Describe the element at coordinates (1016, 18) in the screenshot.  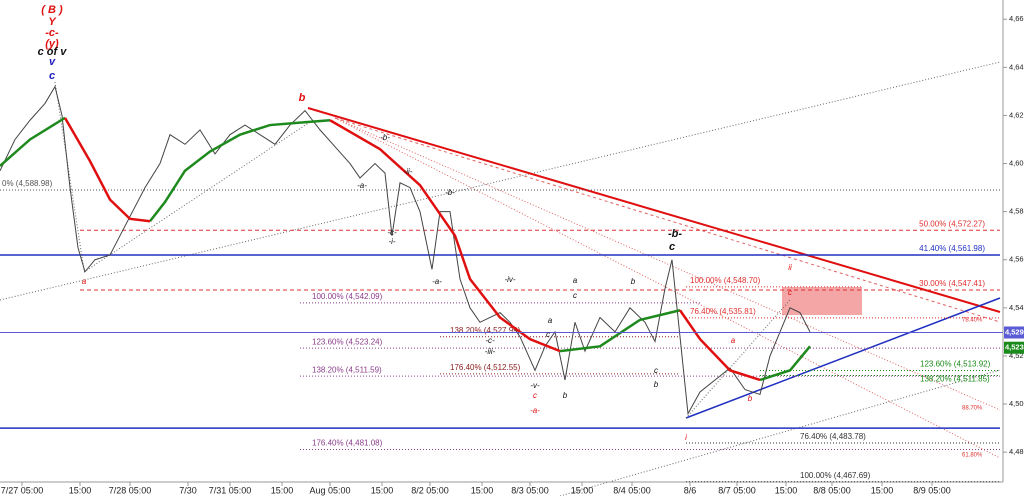
I see `y-tick-label: 4,660.00` at that location.